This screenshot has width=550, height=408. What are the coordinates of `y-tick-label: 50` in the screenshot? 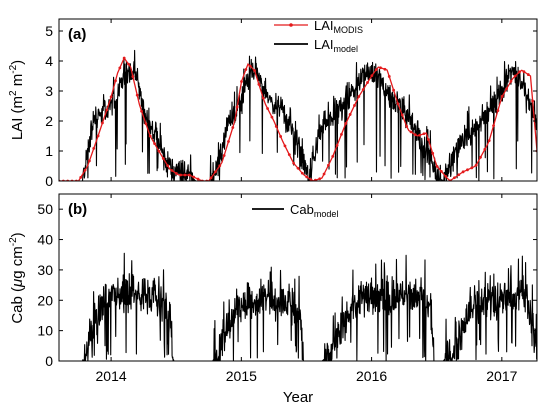 It's located at (45, 209).